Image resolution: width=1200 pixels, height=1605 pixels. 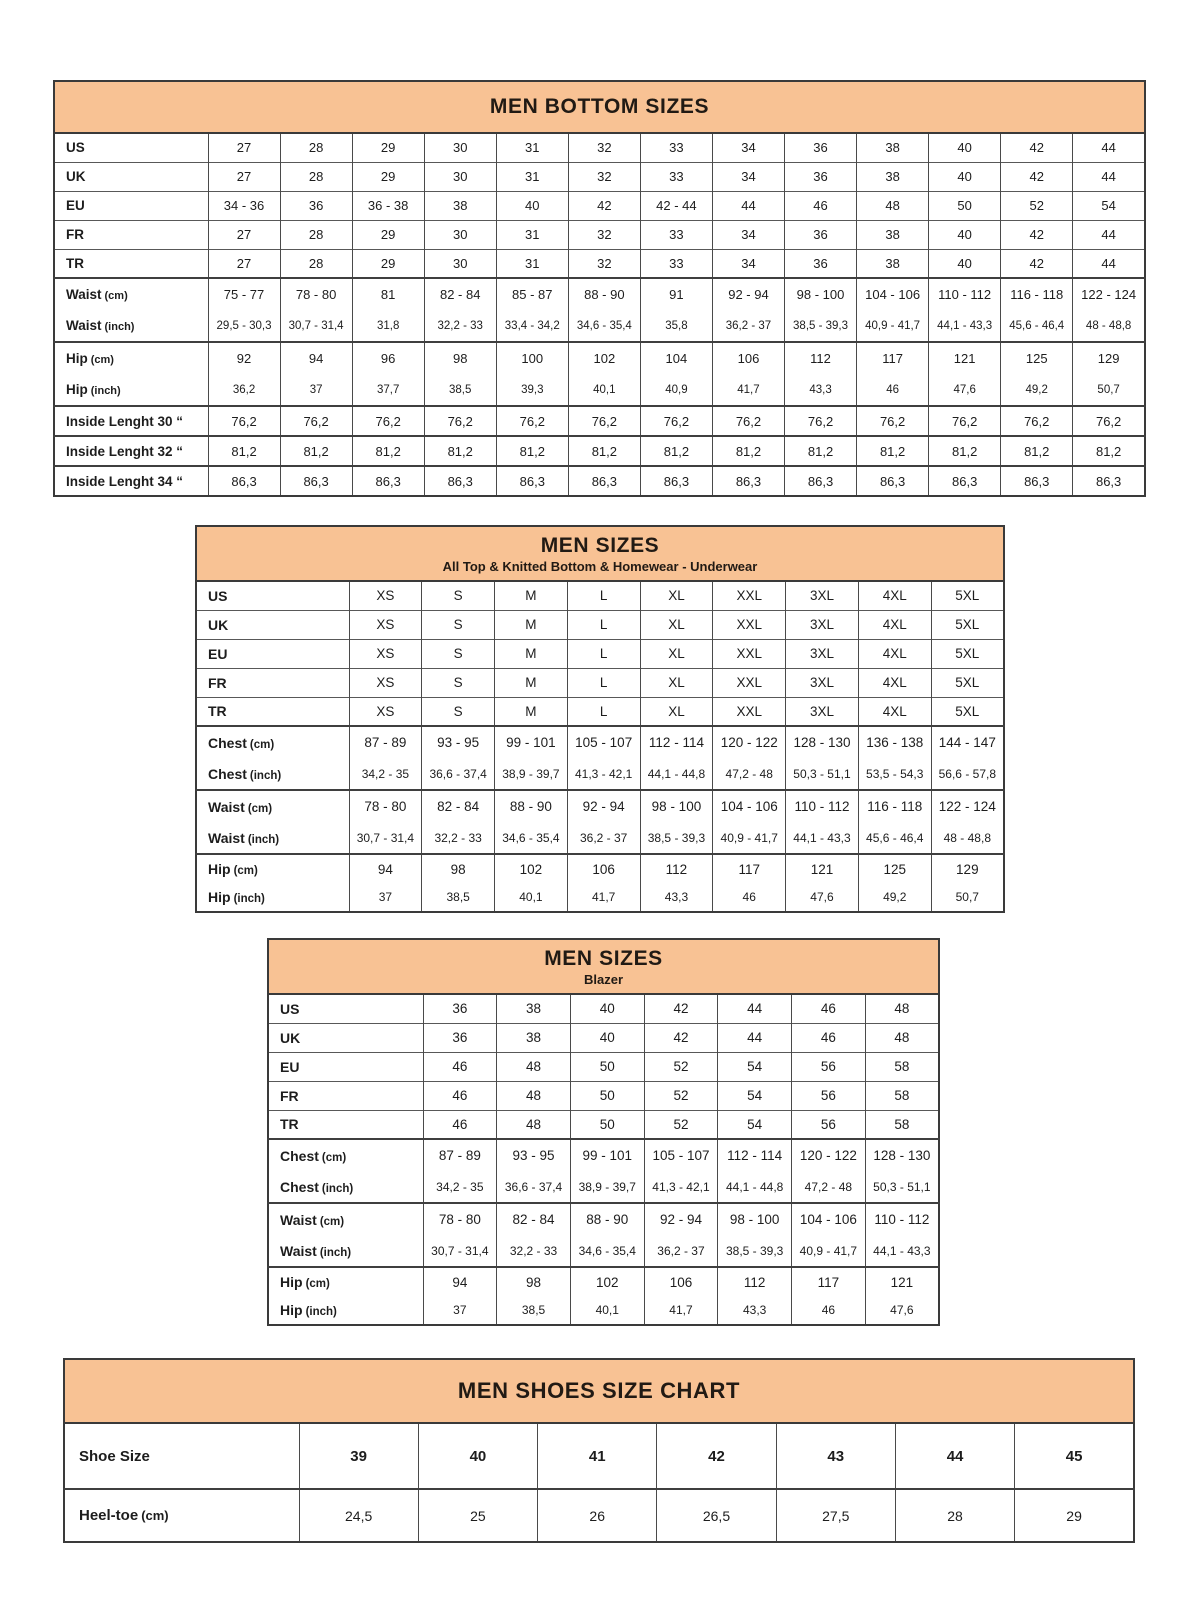 What do you see at coordinates (603, 1310) in the screenshot?
I see `table-row: Hip (inch) 37 38,5 40,1 41,7 43,3 46 47,6` at bounding box center [603, 1310].